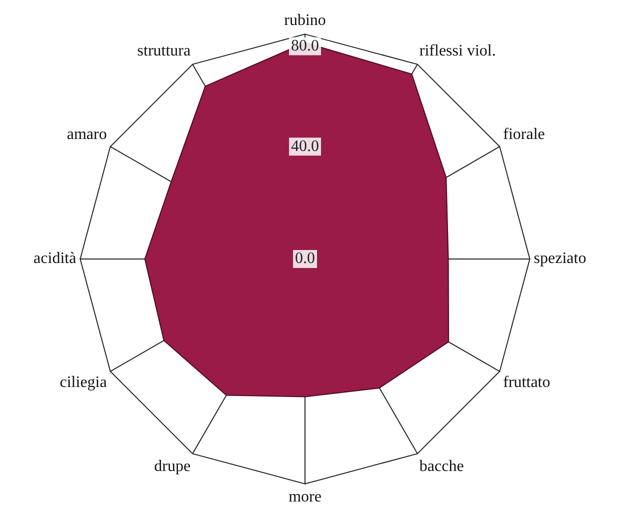 The width and height of the screenshot is (619, 520). I want to click on spoke-label: riflessi viol., so click(457, 51).